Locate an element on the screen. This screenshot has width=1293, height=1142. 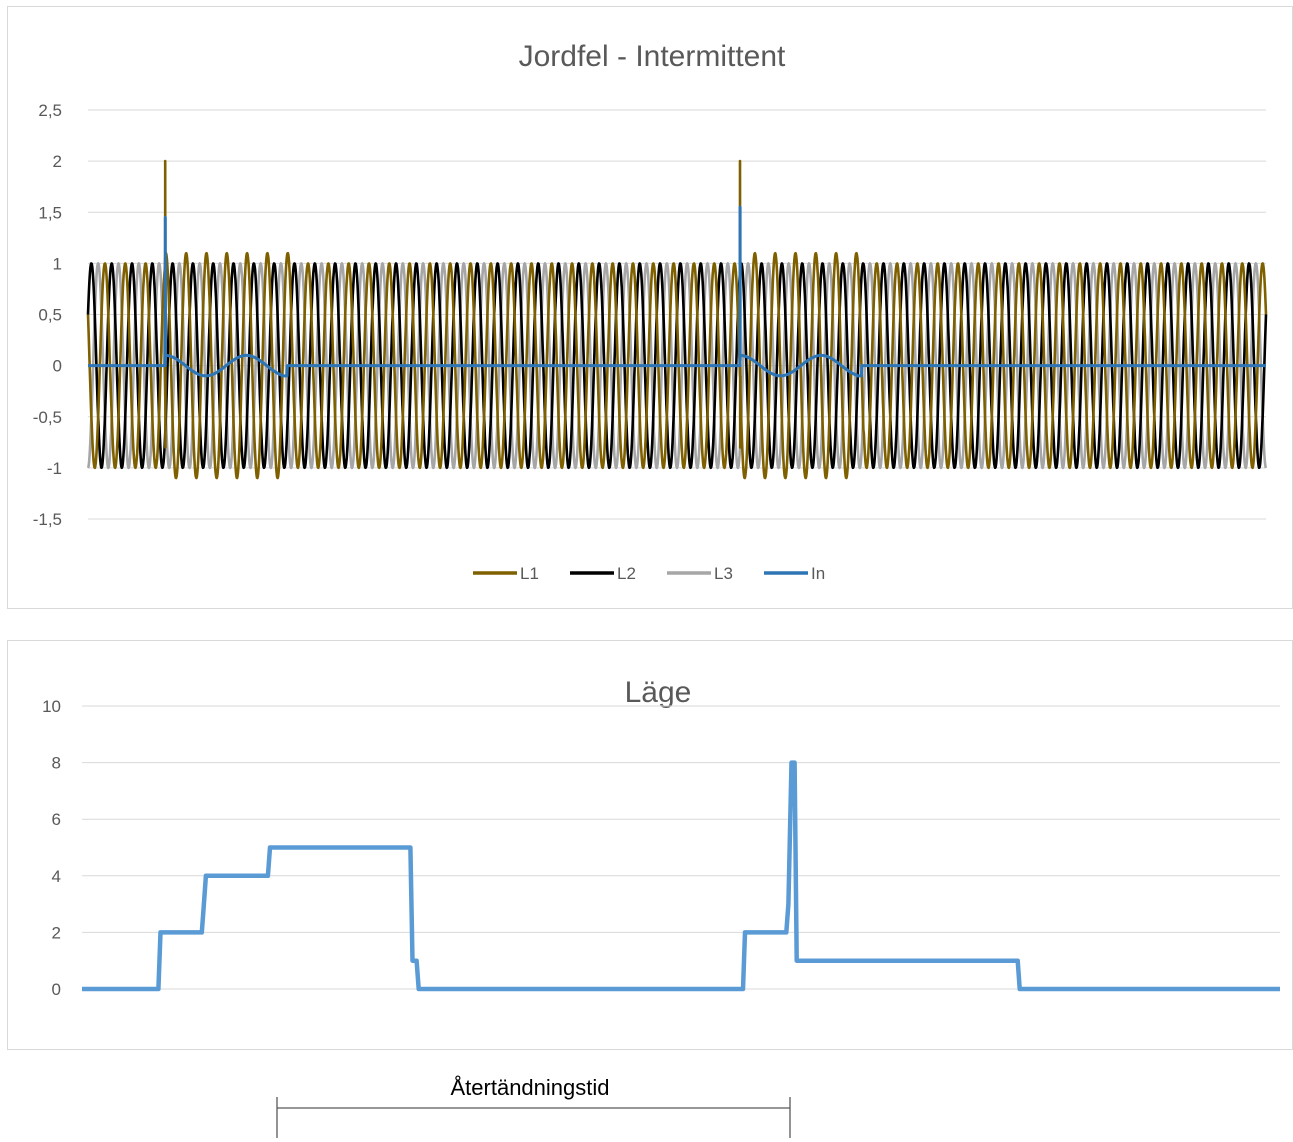
y-tick-label: -1,5 is located at coordinates (47, 519).